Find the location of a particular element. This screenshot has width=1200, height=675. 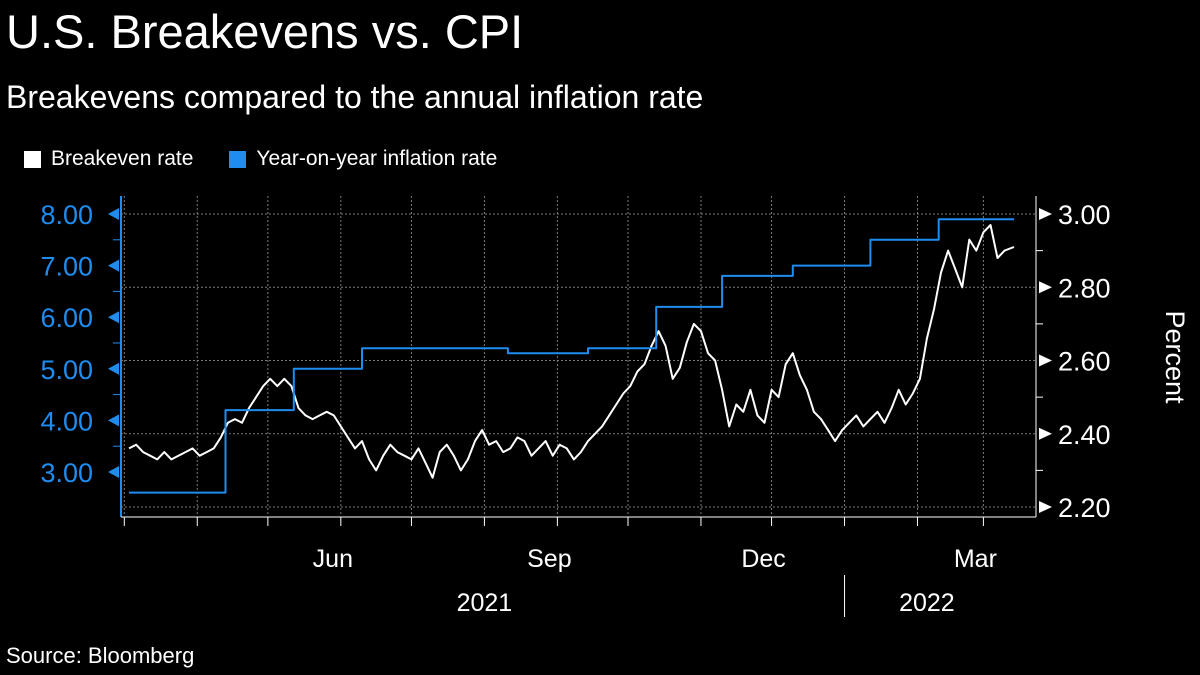

legend-item-inflation: Year-on-year inflation rate is located at coordinates (363, 159).